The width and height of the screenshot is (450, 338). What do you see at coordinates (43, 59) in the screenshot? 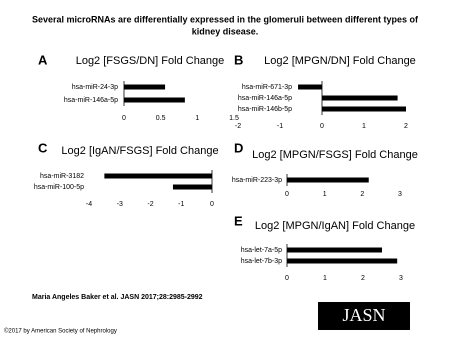
I see `panel-letter: A` at bounding box center [43, 59].